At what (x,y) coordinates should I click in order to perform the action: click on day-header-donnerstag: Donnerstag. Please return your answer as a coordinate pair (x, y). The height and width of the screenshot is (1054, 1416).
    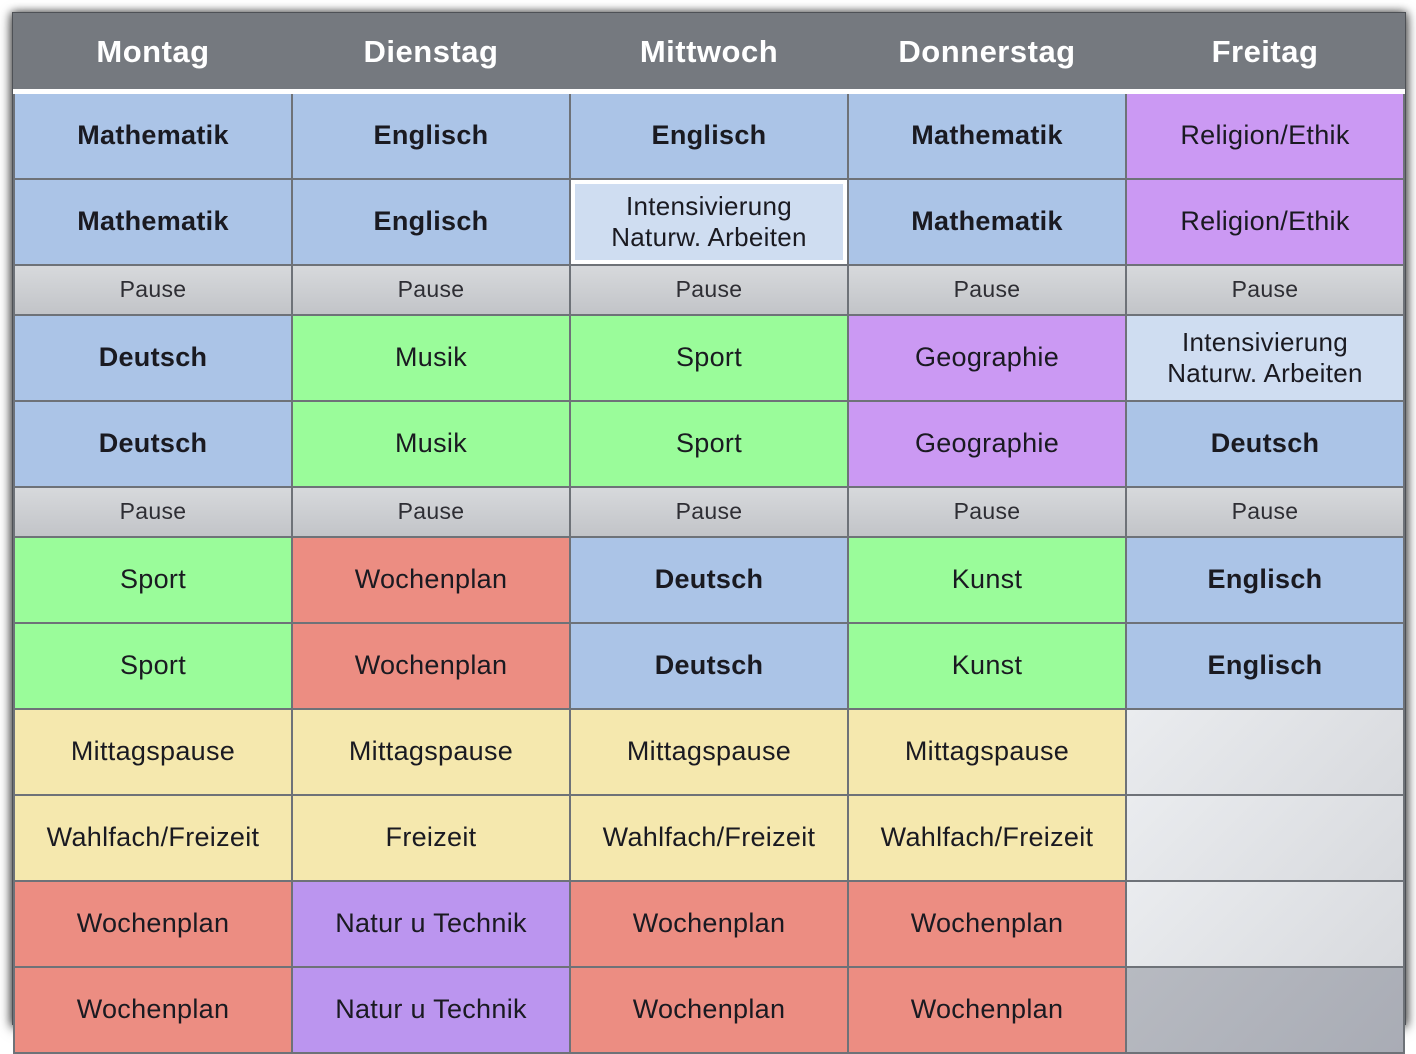
    Looking at the image, I should click on (987, 53).